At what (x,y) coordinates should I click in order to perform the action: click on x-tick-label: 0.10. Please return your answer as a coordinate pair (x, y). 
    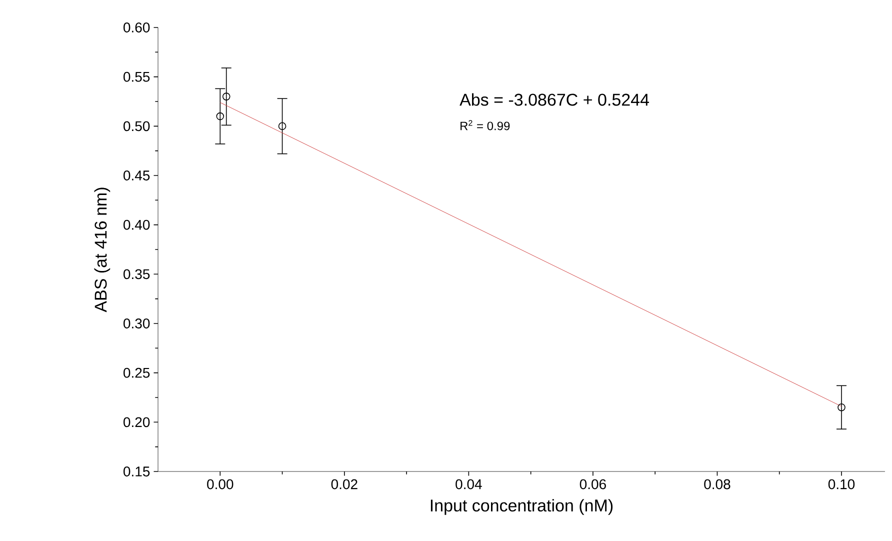
    Looking at the image, I should click on (841, 484).